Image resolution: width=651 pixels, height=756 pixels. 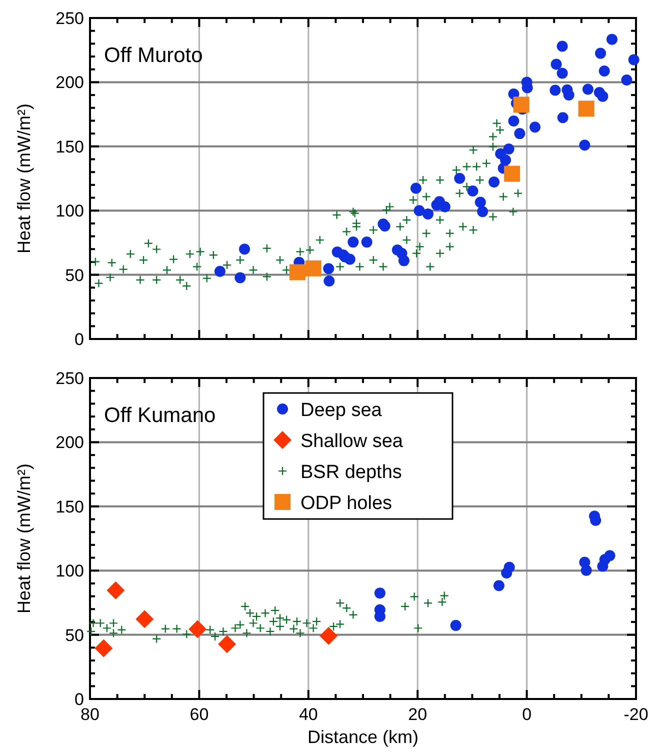 What do you see at coordinates (153, 55) in the screenshot?
I see `annotation: Off Muroto` at bounding box center [153, 55].